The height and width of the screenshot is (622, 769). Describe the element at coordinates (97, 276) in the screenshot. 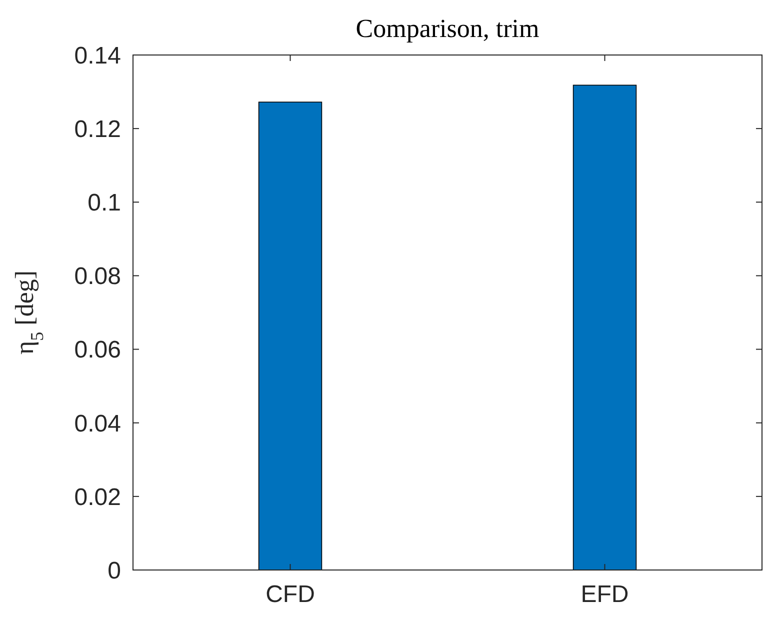

I see `y-tick-label: 0.08` at that location.